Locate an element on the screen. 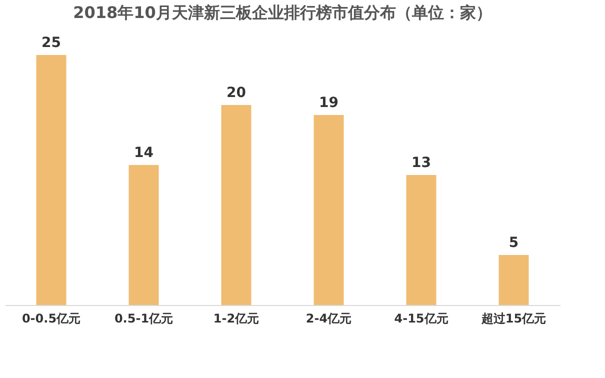 The image size is (605, 378). data-label: 19 is located at coordinates (328, 103).